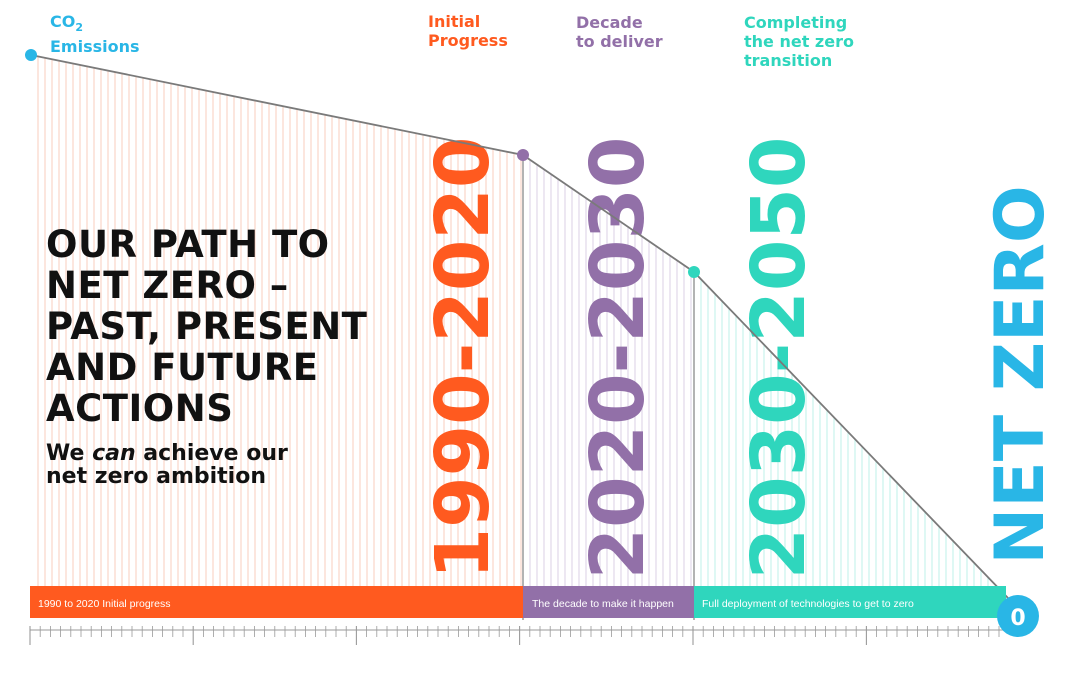 This screenshot has width=1080, height=679. What do you see at coordinates (844, 432) in the screenshot?
I see `complete-period-hatching` at bounding box center [844, 432].